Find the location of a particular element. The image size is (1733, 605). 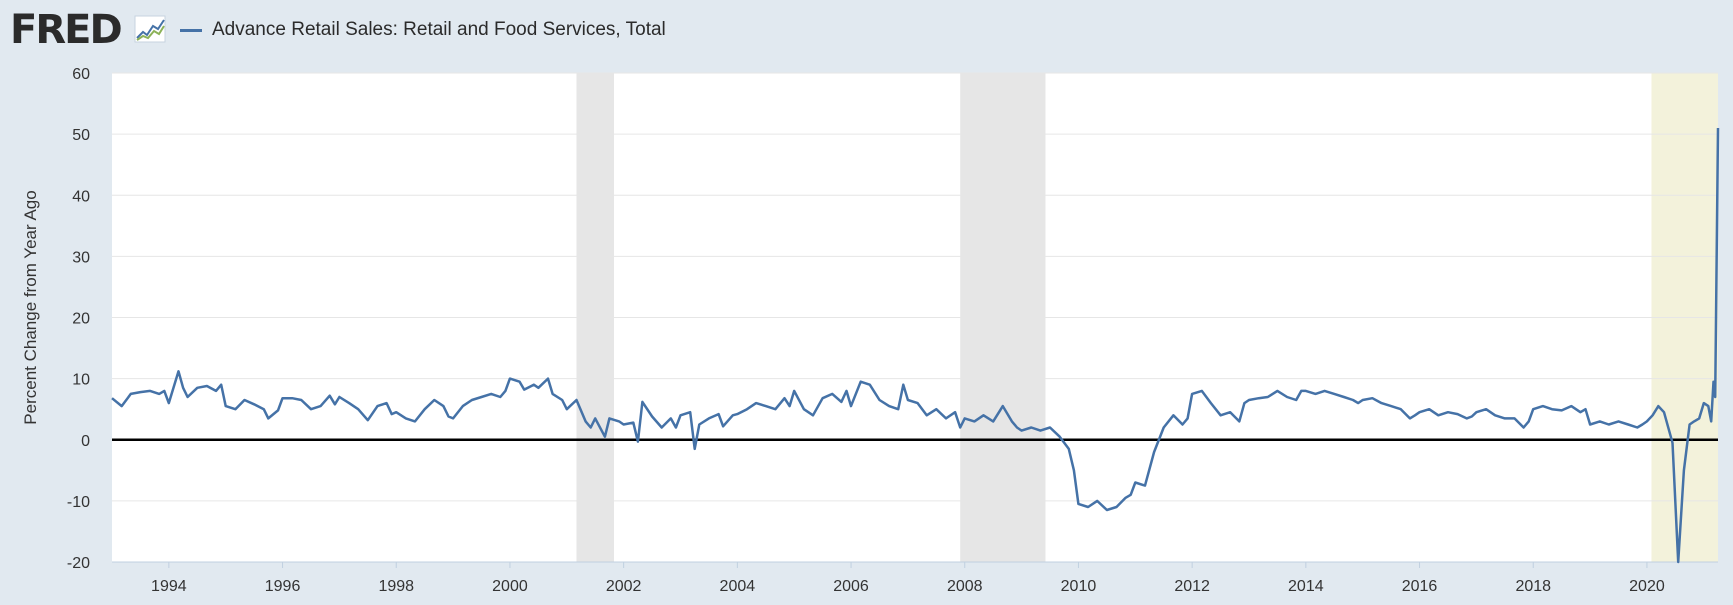

fred-logo: FRED is located at coordinates (66, 30).